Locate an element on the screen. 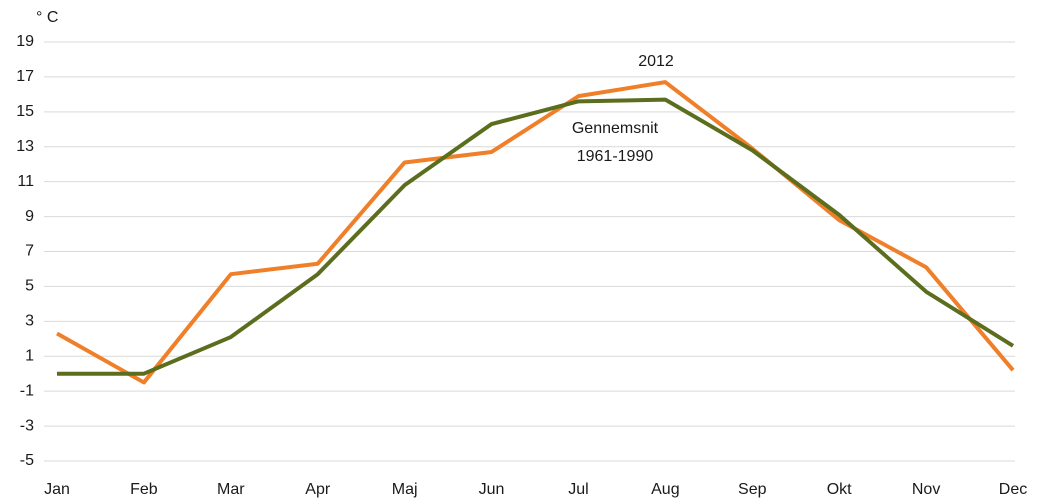 The height and width of the screenshot is (501, 1045). y-tick-label: 1 is located at coordinates (29, 355).